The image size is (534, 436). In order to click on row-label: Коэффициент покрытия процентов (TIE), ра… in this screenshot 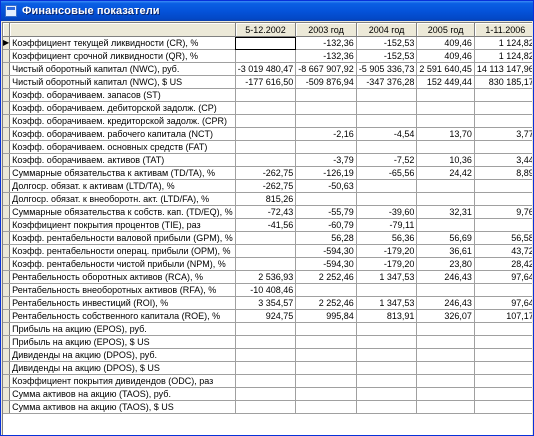, I will do `click(122, 225)`.